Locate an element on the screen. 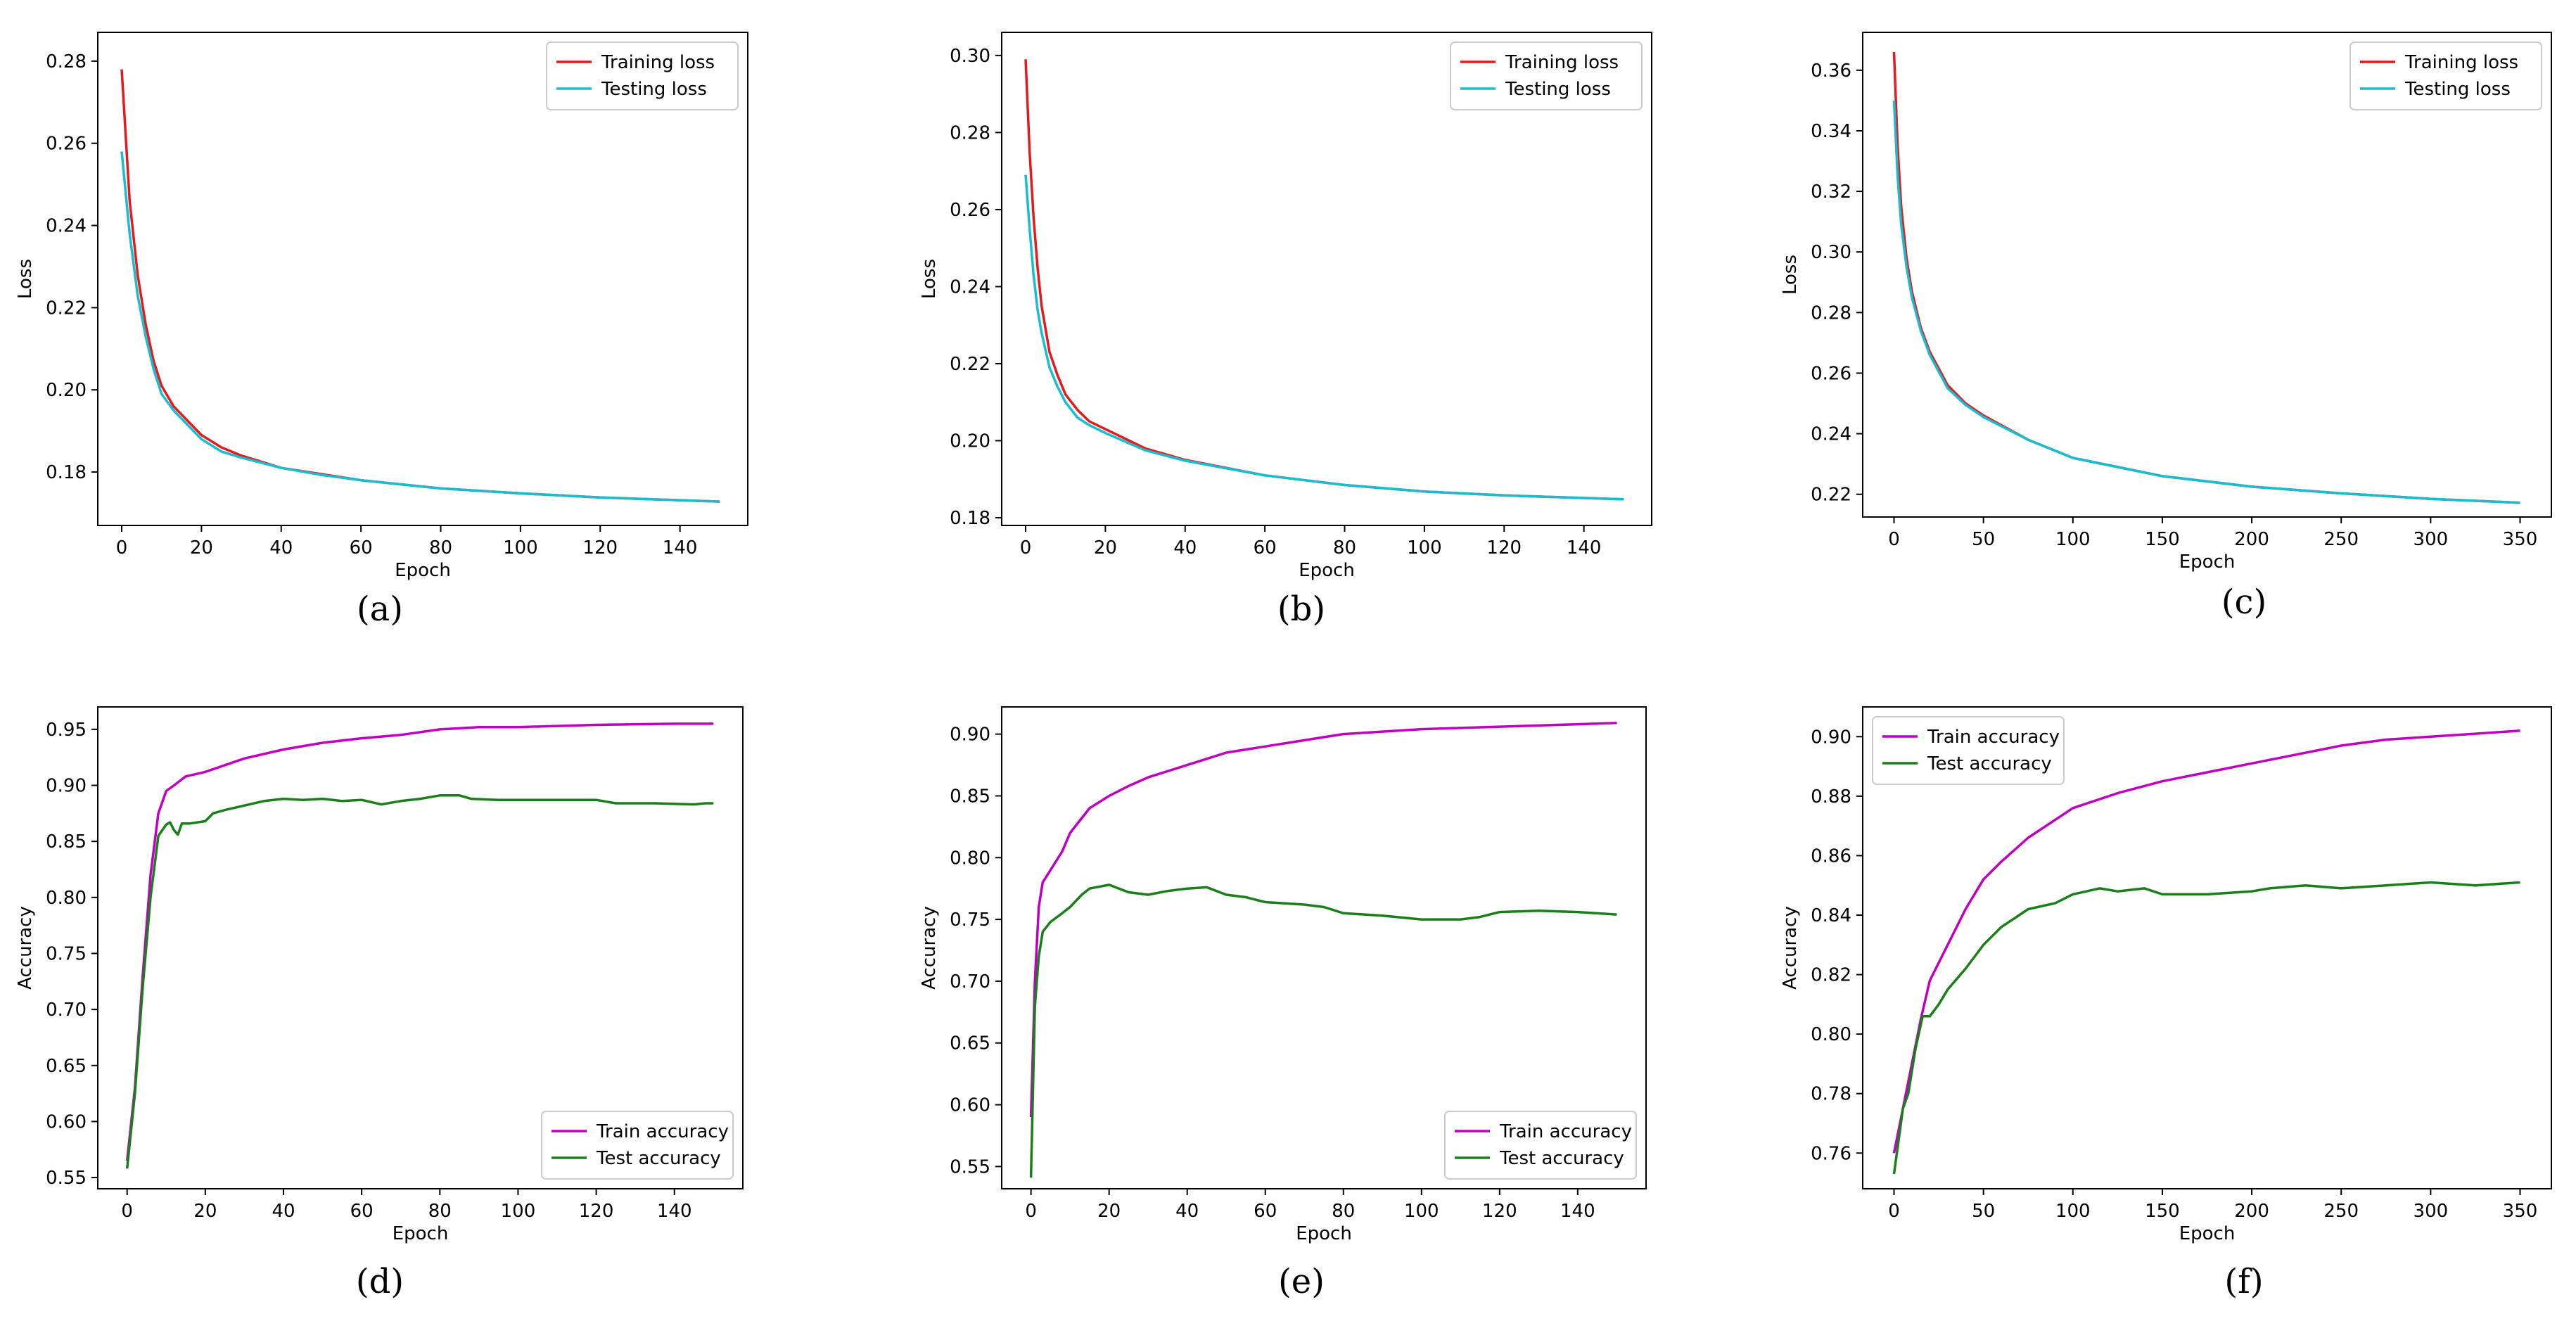 This screenshot has width=2576, height=1321. panel-caption: (f) is located at coordinates (2243, 1282).